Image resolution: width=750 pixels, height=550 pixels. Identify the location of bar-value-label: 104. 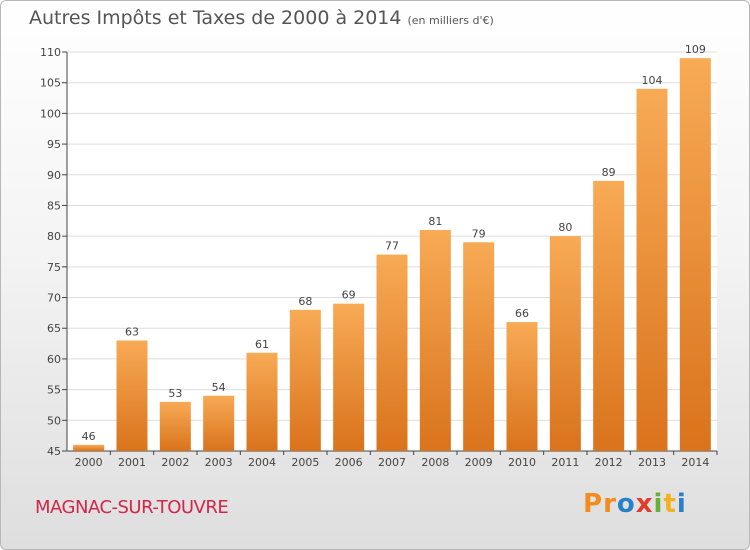
(652, 80).